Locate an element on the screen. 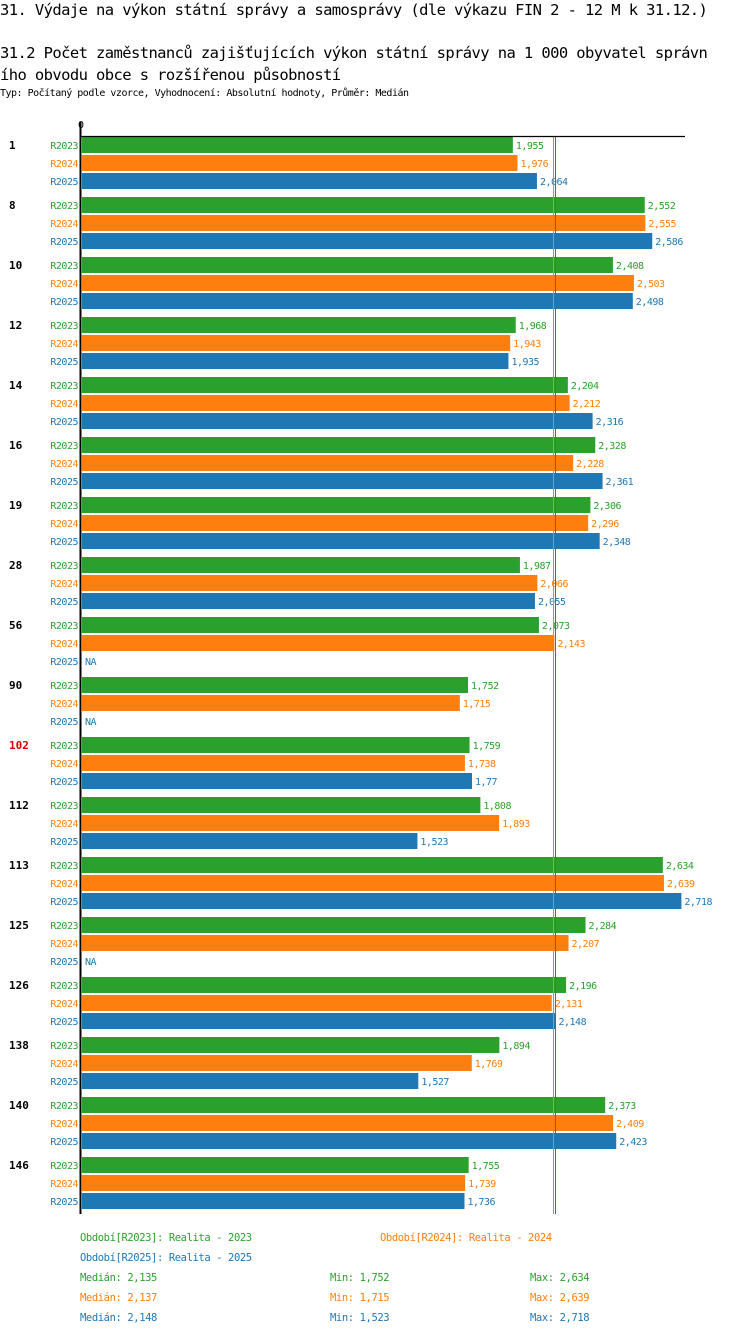 The height and width of the screenshot is (1336, 750). data-label: 1,739 is located at coordinates (482, 1184).